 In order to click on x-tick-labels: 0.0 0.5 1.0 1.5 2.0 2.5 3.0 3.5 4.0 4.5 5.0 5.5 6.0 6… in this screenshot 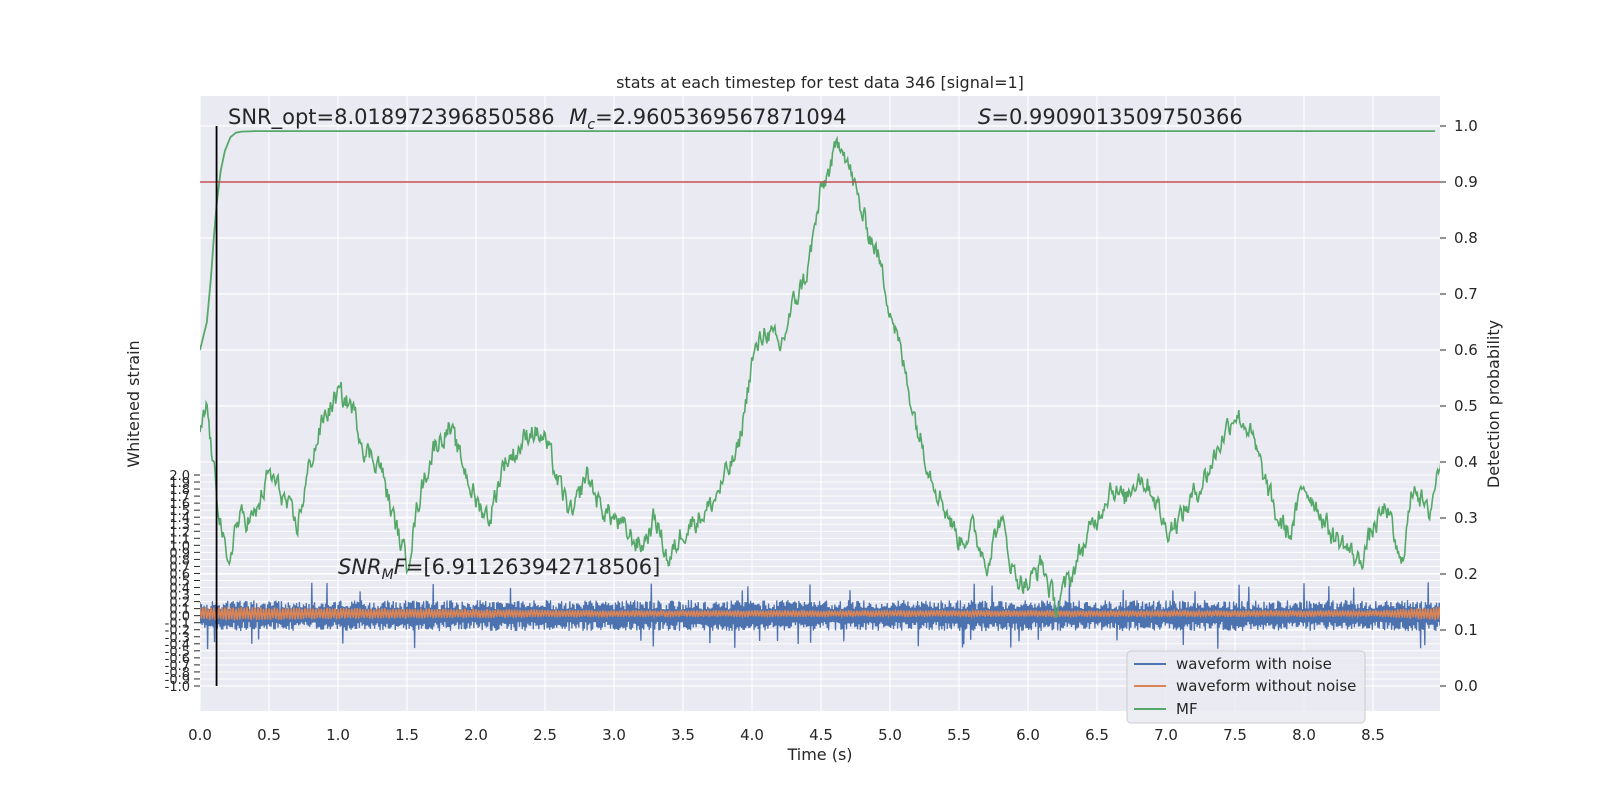, I will do `click(786, 735)`.